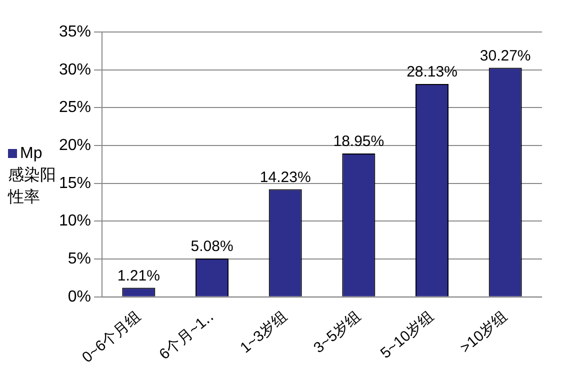  I want to click on y-tick-label: 30%, so click(75, 69).